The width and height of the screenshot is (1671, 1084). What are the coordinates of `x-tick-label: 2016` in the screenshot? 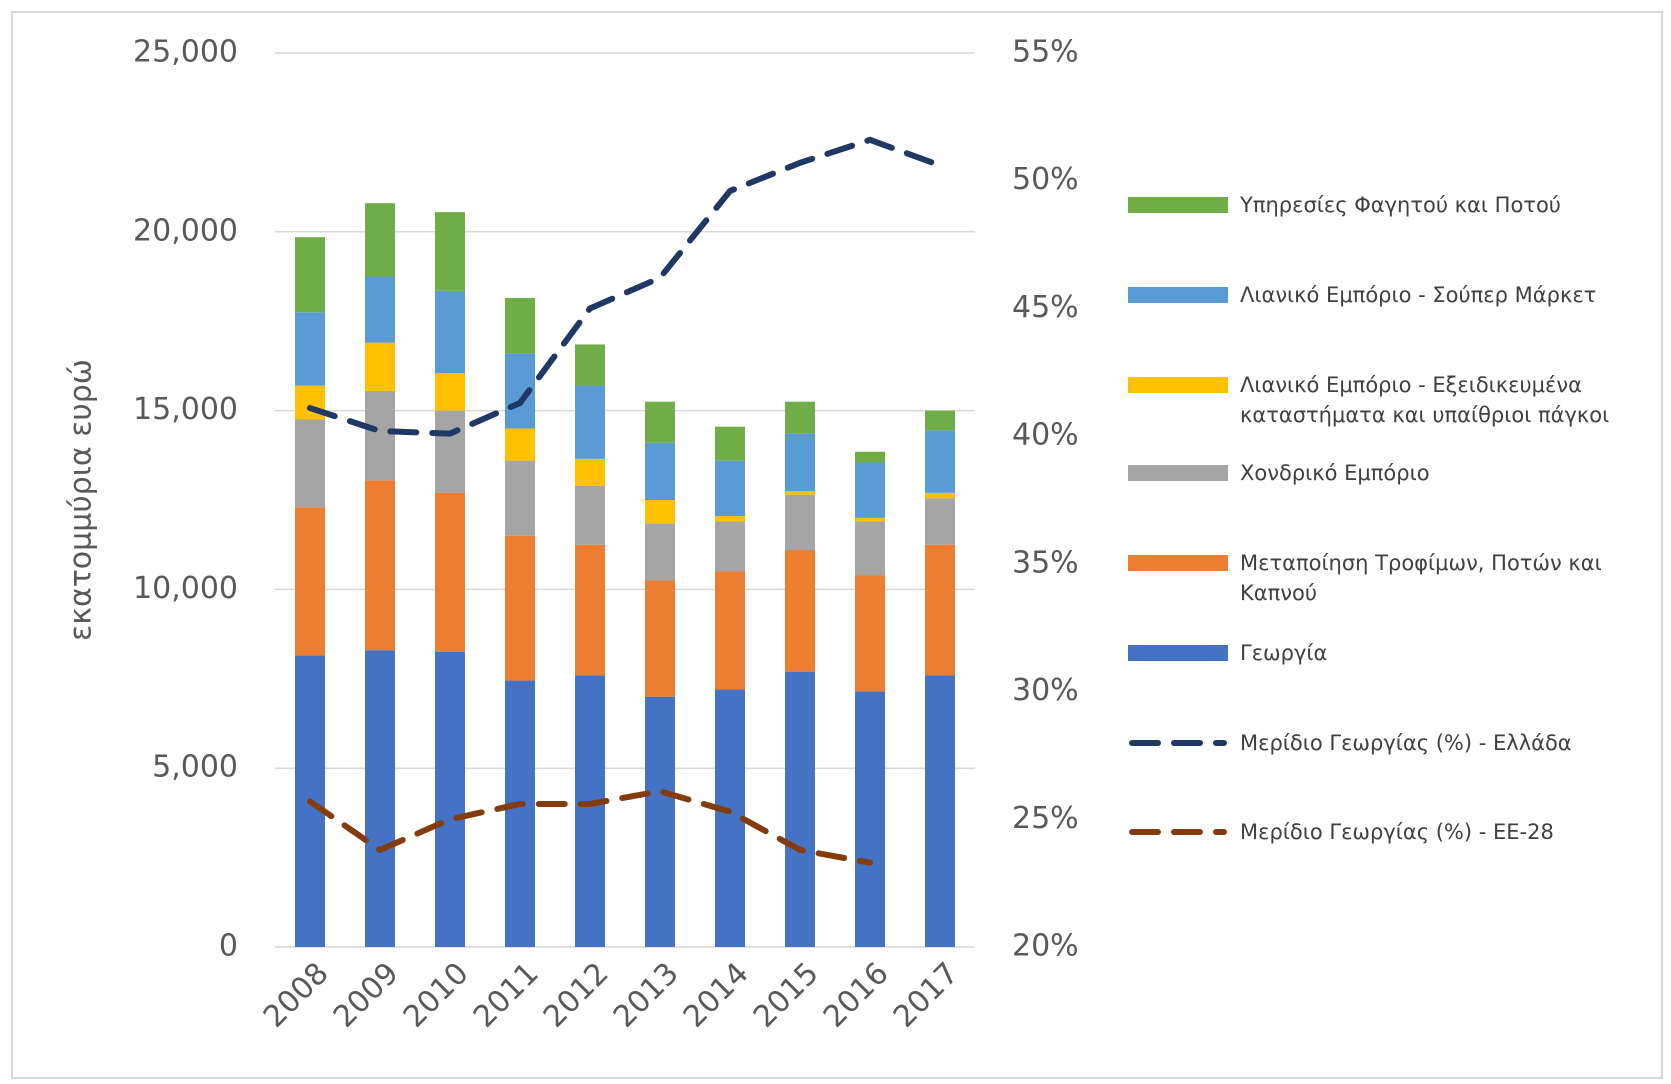 It's located at (856, 995).